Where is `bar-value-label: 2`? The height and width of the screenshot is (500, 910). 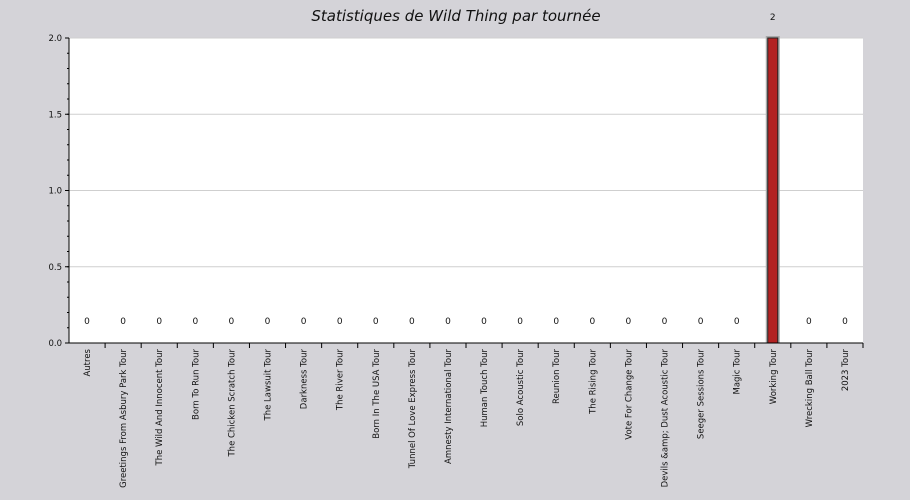
bar-value-label: 2 is located at coordinates (773, 18).